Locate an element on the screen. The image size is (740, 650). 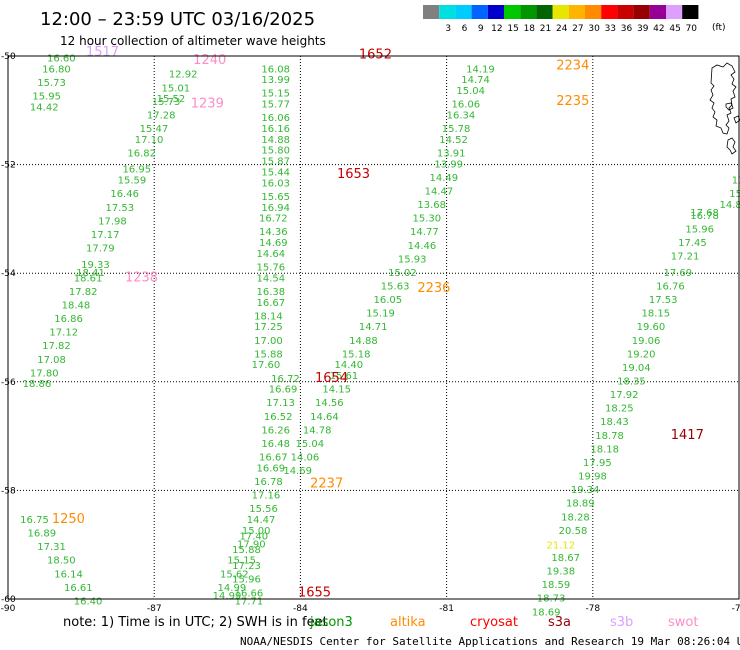
swh-point: 14.47 is located at coordinates (439, 191).